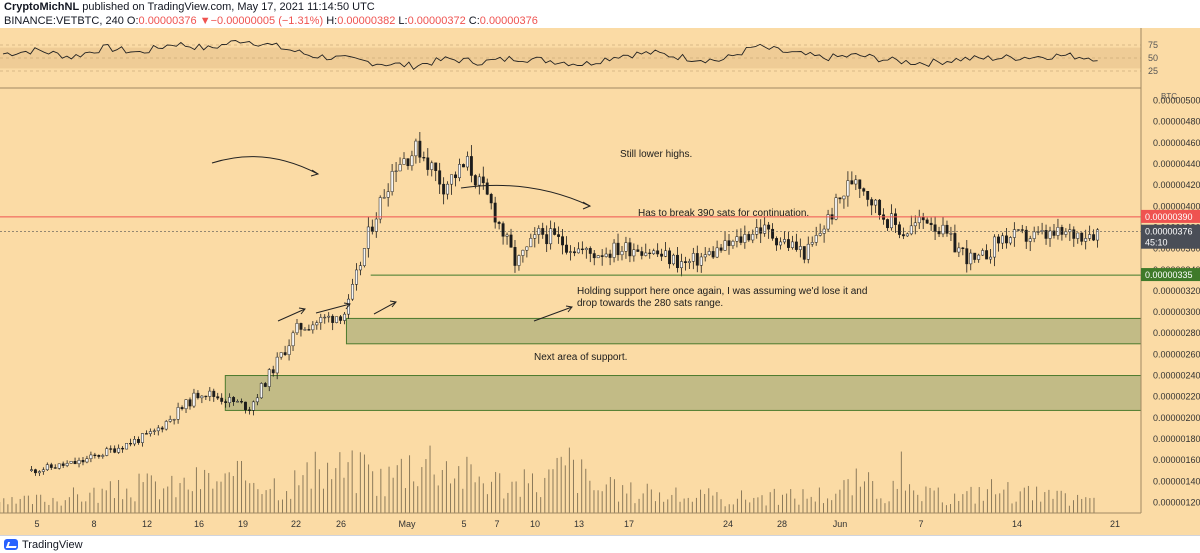  I want to click on price-tick-label: 0.00000300, so click(1176, 312).